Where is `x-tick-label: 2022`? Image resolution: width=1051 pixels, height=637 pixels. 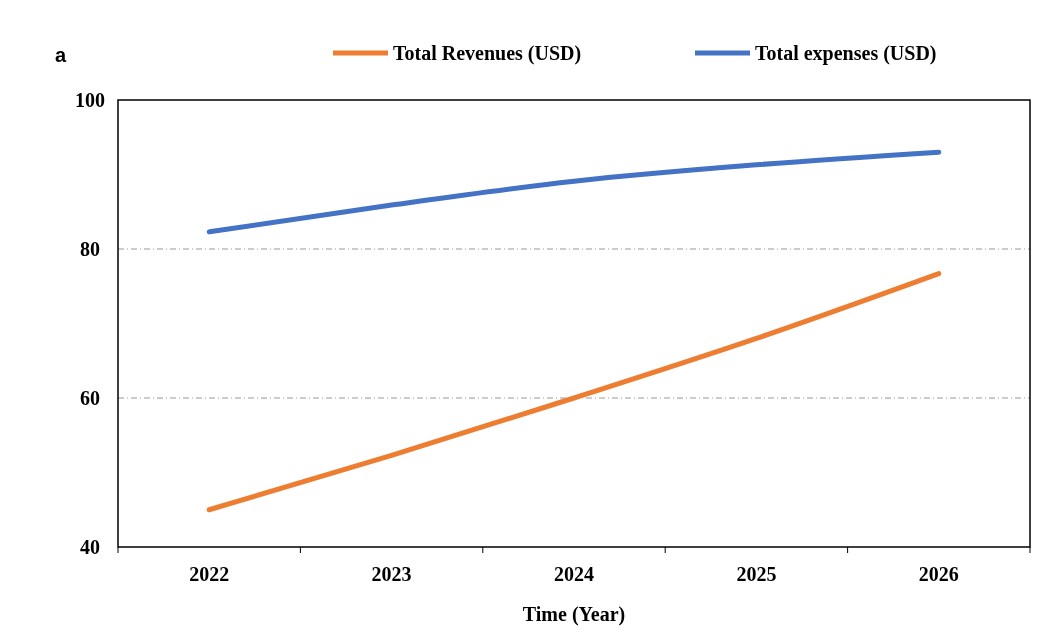
x-tick-label: 2022 is located at coordinates (209, 574).